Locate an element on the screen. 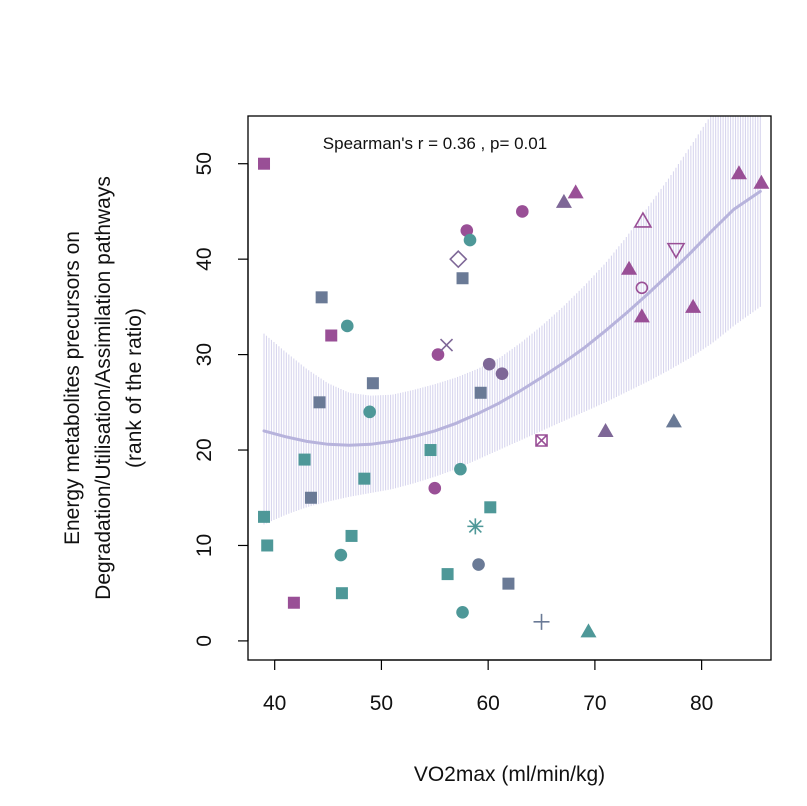  x-axis: 40 50 60 70 80 is located at coordinates (488, 687).